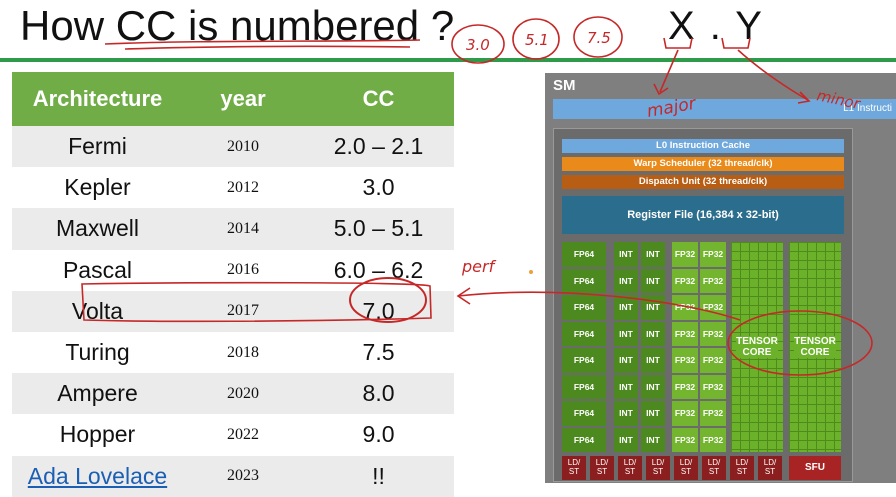 The height and width of the screenshot is (497, 896). I want to click on table-row: Volta 2017 7.0, so click(233, 311).